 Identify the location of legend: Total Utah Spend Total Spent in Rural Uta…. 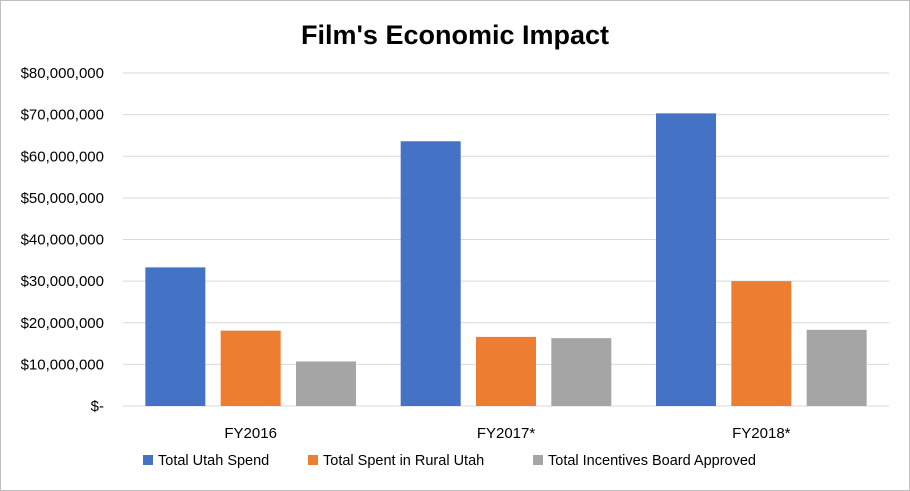
(449, 461).